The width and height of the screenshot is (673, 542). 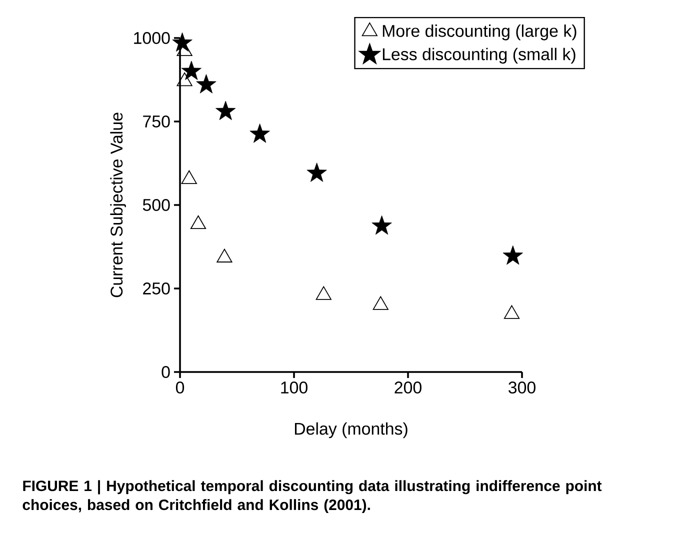 What do you see at coordinates (166, 372) in the screenshot?
I see `y-tick-label: 0` at bounding box center [166, 372].